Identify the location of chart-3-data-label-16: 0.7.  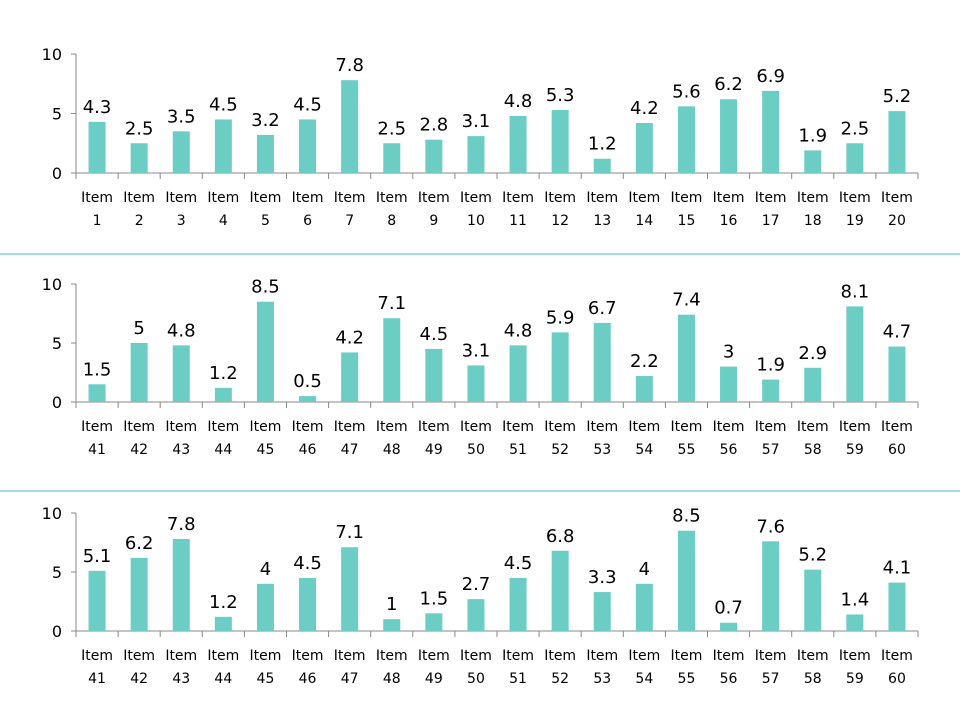
(728, 608).